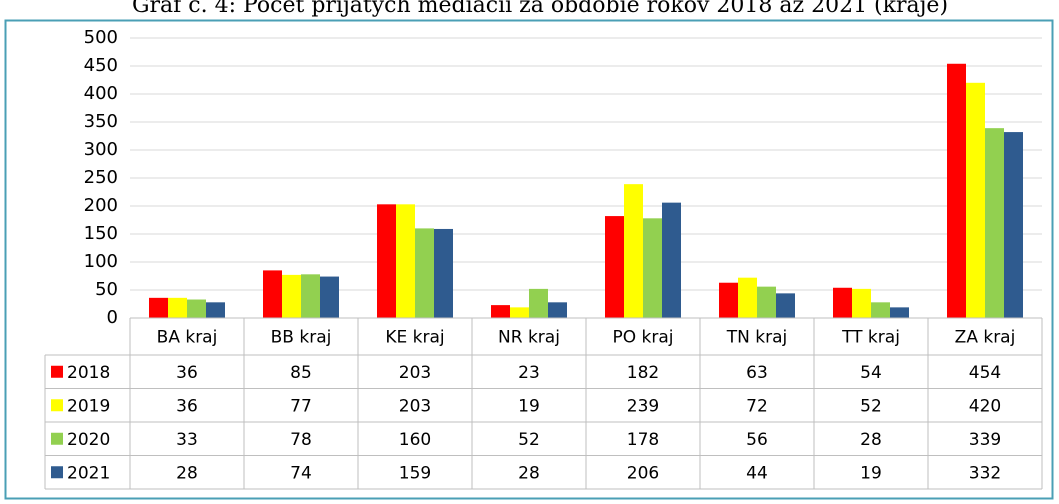 The image size is (1059, 504). Describe the element at coordinates (187, 338) in the screenshot. I see `x-tick-label: BA kraj` at that location.